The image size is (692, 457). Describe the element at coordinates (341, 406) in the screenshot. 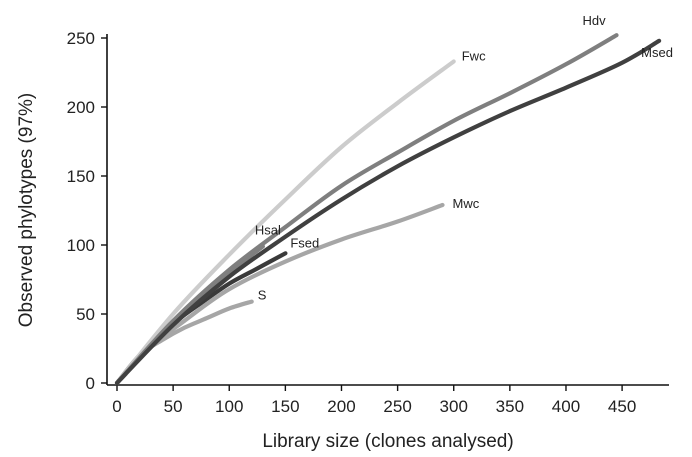

I see `x-tick-label: 200` at that location.